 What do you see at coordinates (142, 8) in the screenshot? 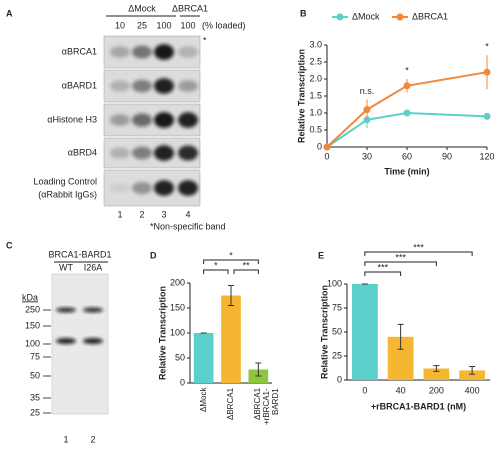
I see `group-label: ΔMock` at bounding box center [142, 8].